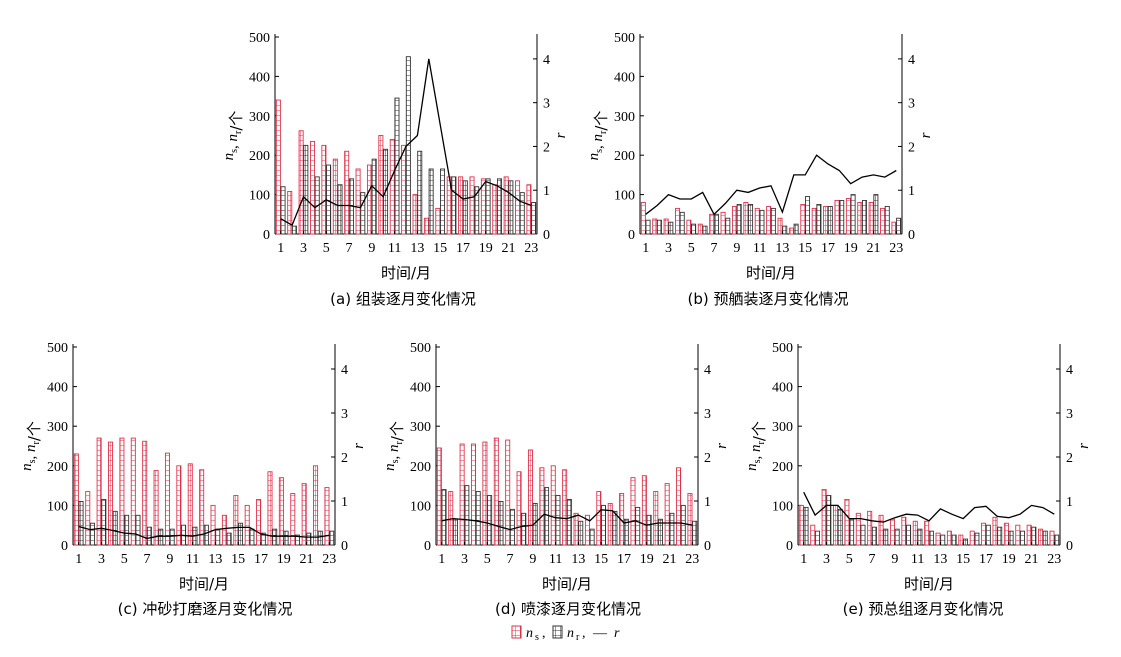 The image size is (1121, 657). Describe the element at coordinates (238, 559) in the screenshot. I see `x-tick-label: 15` at that location.